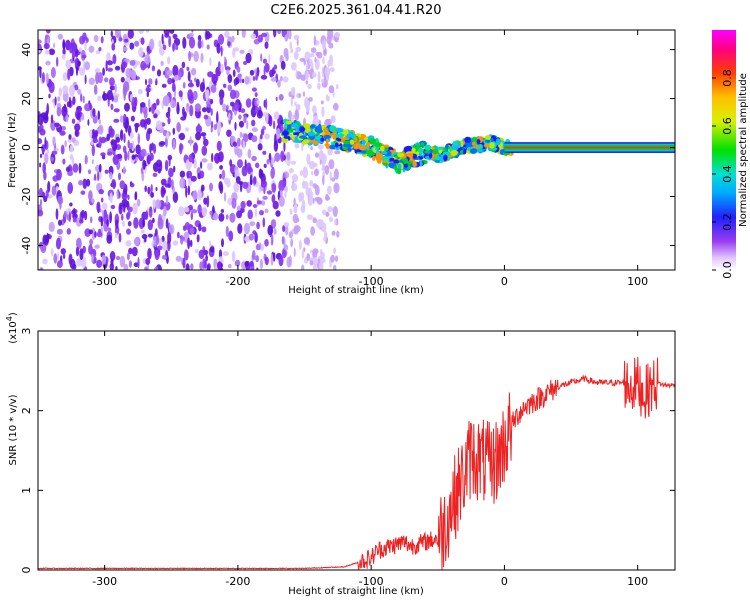  I want to click on colorbar-label: Normalized spectral amplitude, so click(743, 150).